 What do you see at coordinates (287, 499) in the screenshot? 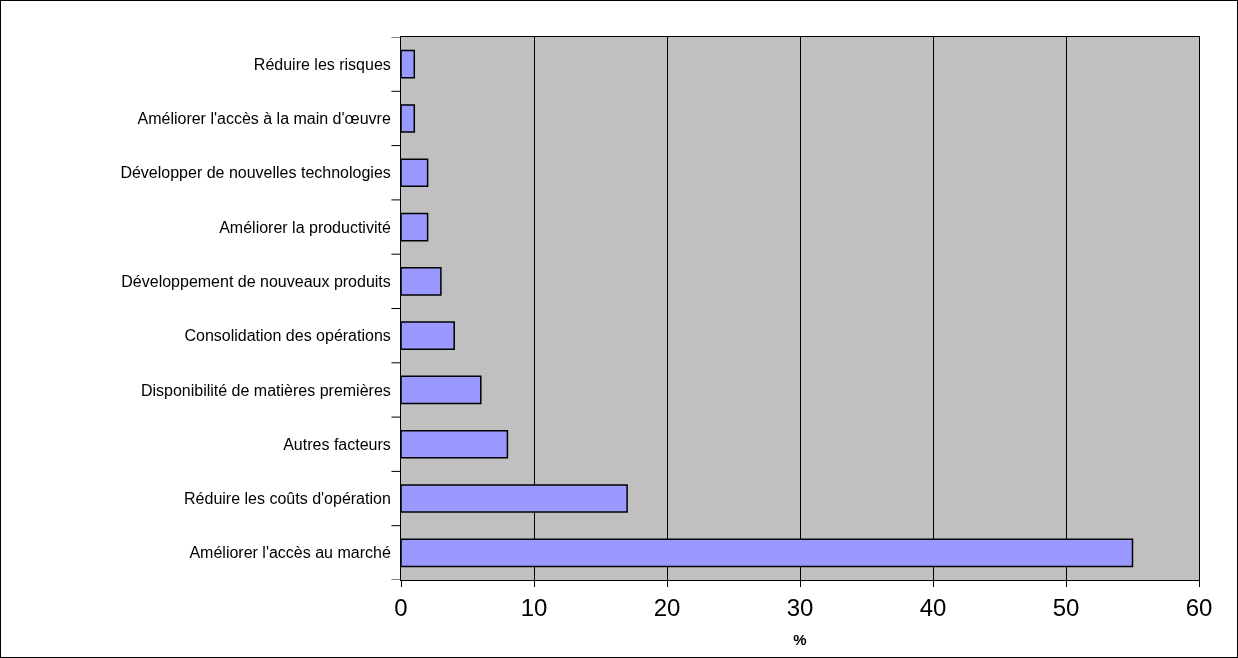
I see `y-tick-label: Réduire les coûts d'opération` at bounding box center [287, 499].